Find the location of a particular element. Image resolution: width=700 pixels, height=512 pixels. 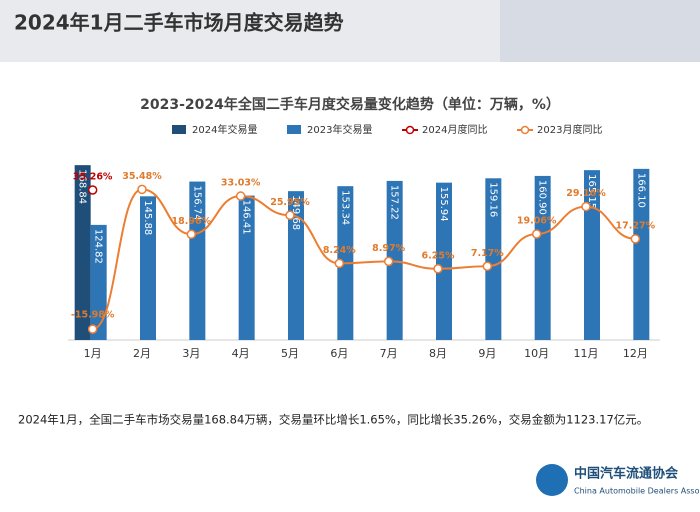

bar-value-label: 159.16 is located at coordinates (492, 199).